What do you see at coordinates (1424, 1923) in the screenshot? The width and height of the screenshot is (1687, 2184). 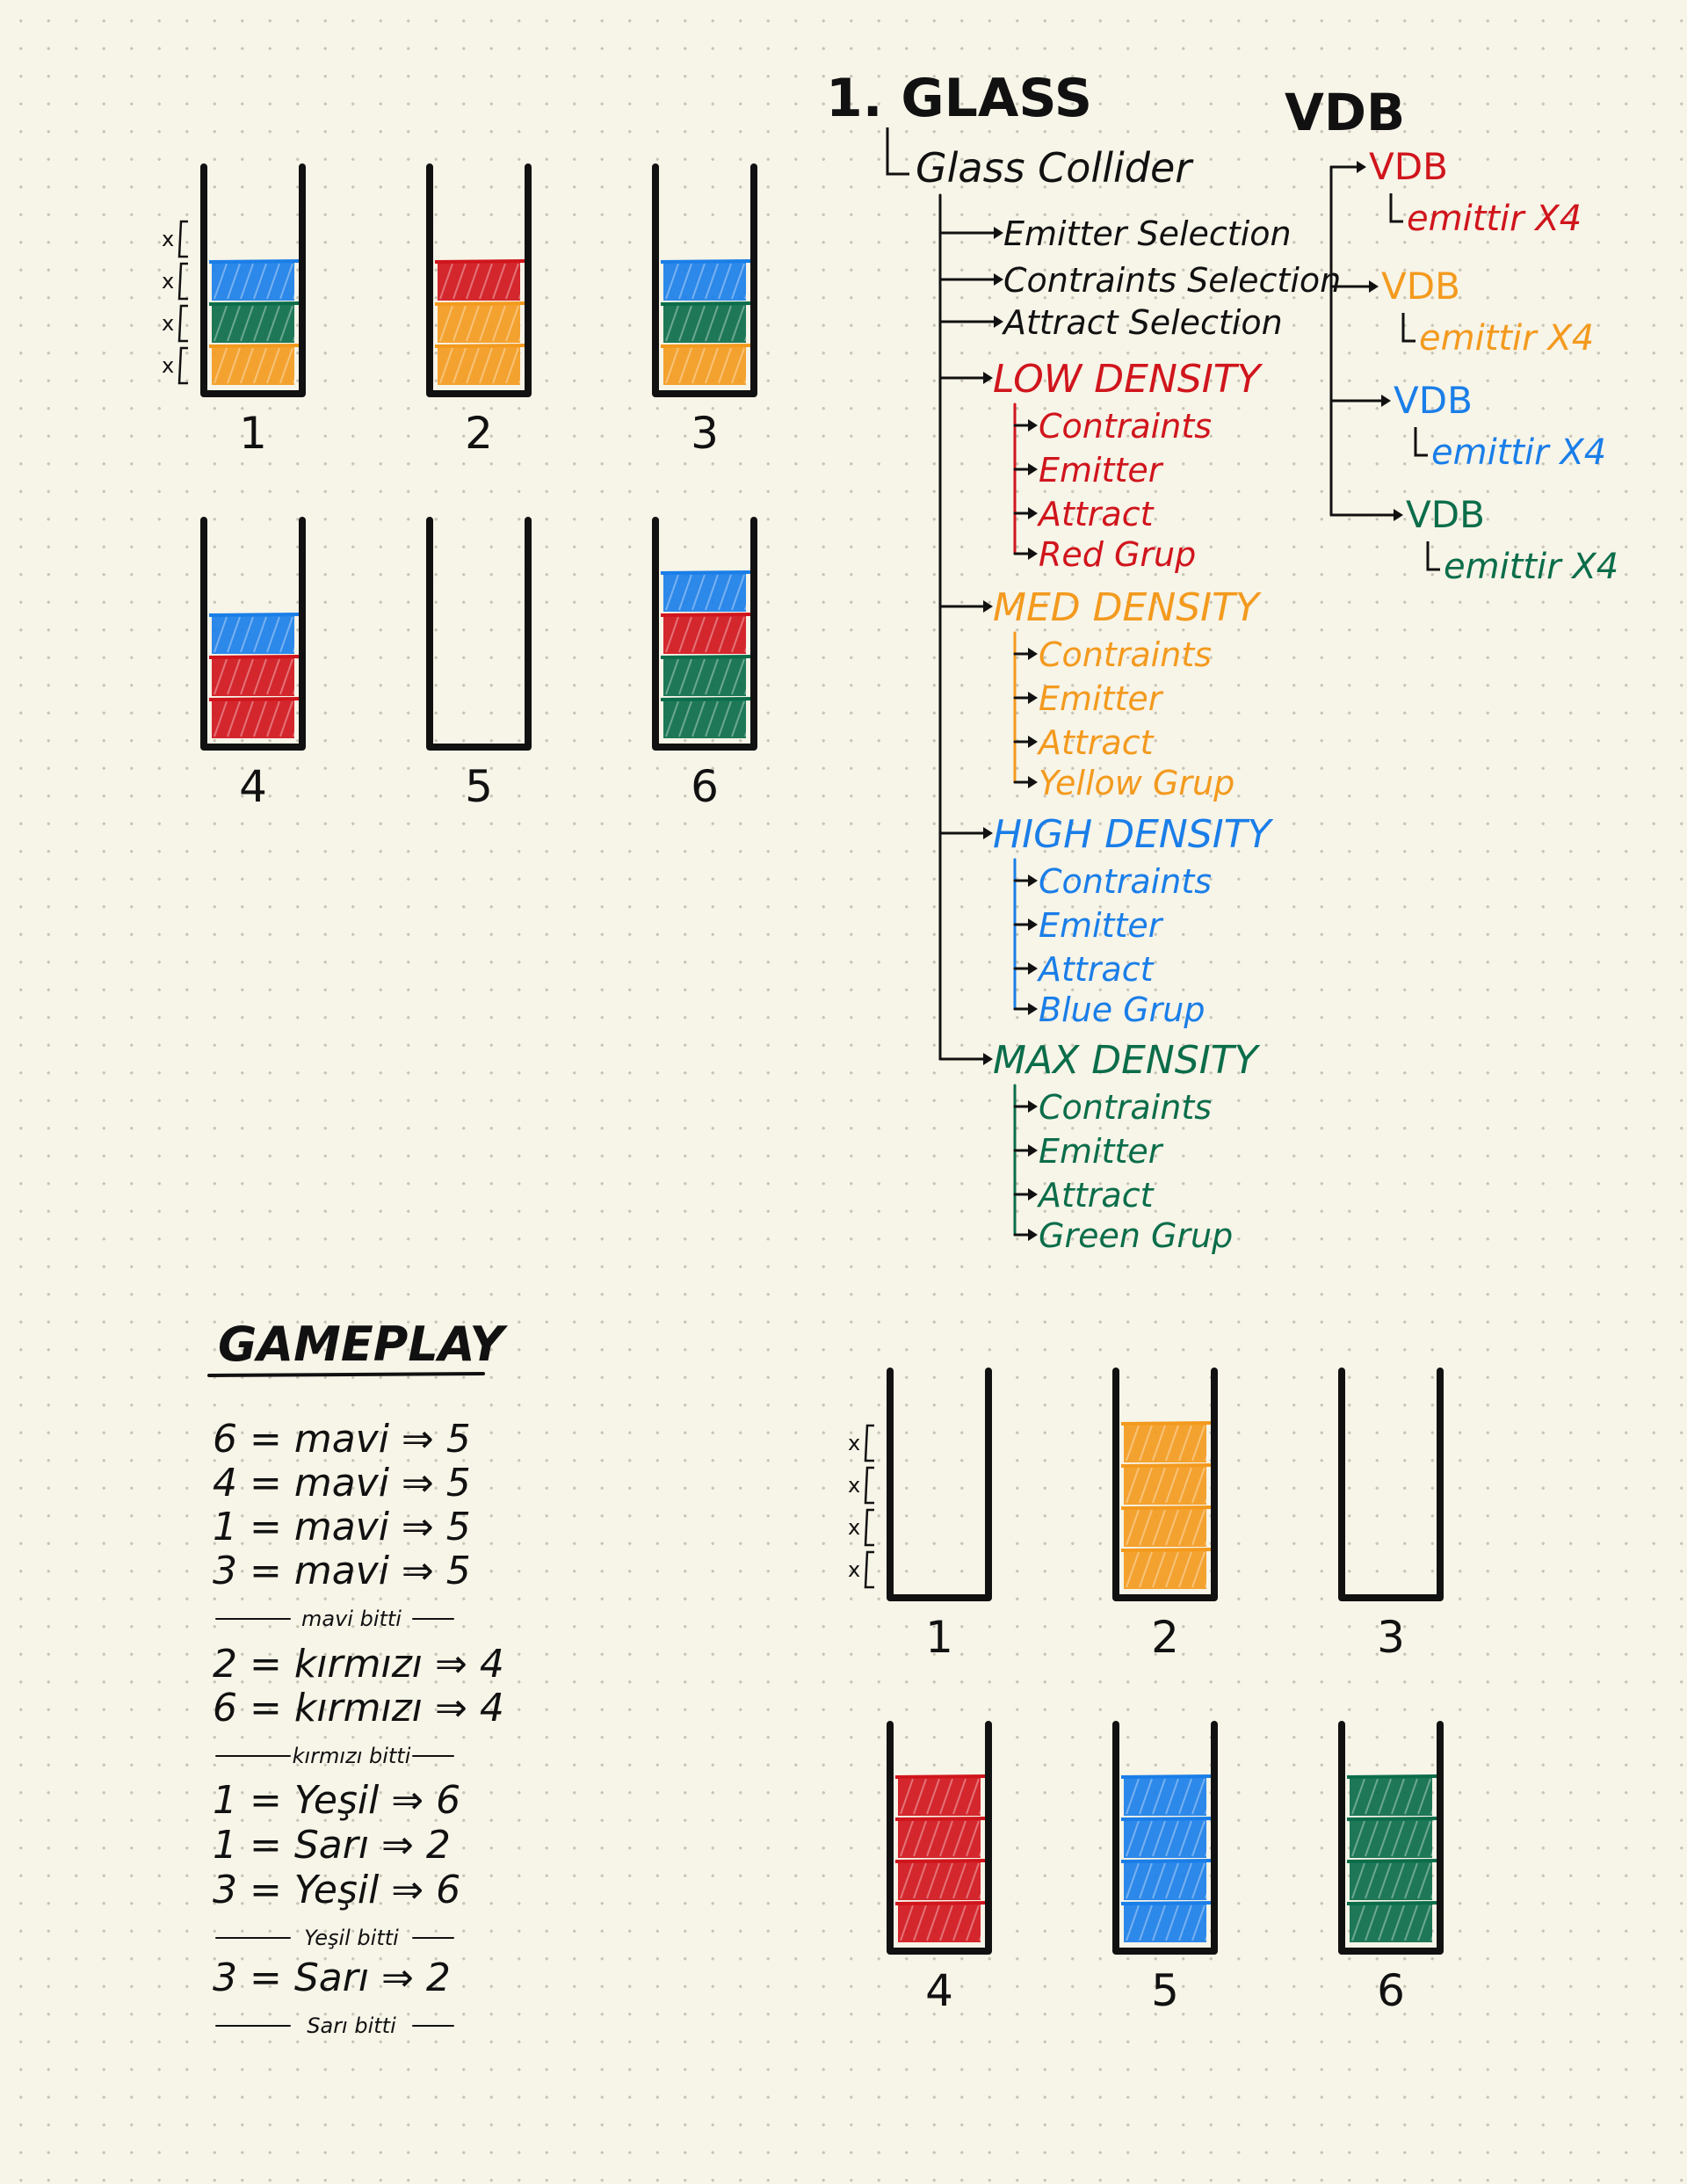 I see `puzzle_end-glass-6-layer-1-hatch` at bounding box center [1424, 1923].